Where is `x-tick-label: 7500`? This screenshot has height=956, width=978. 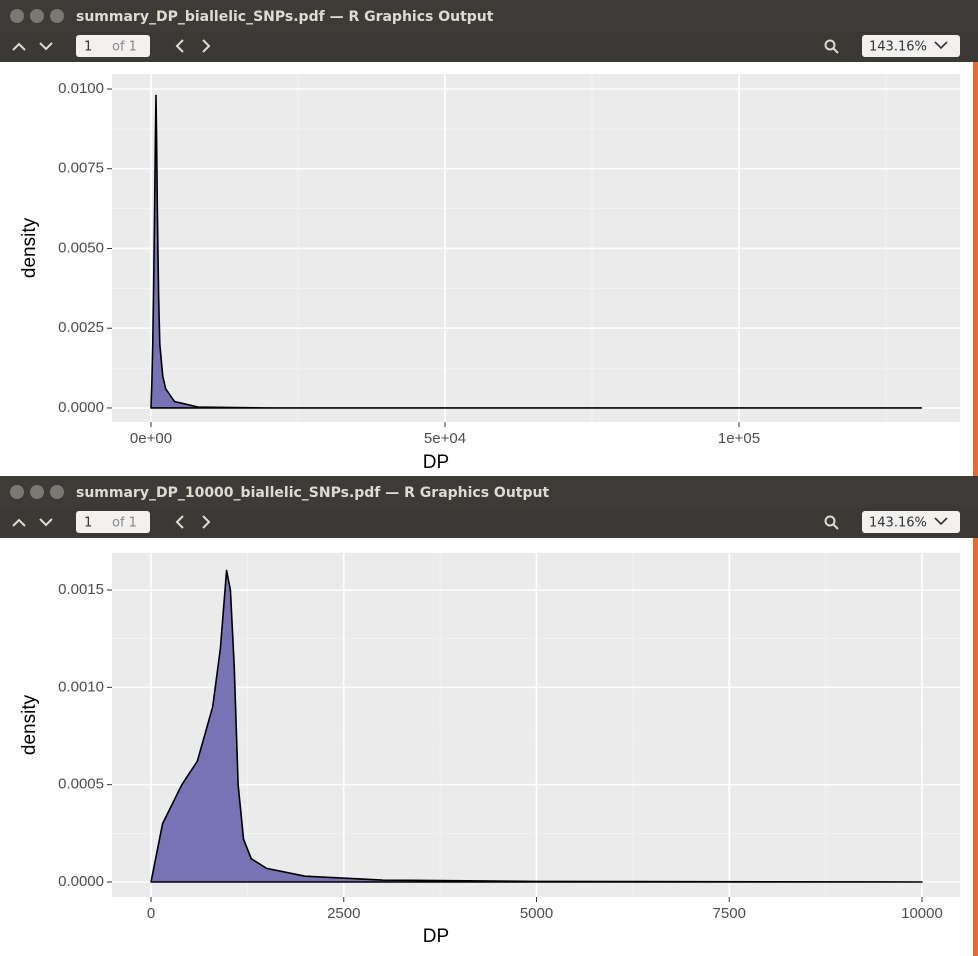
x-tick-label: 7500 is located at coordinates (729, 913).